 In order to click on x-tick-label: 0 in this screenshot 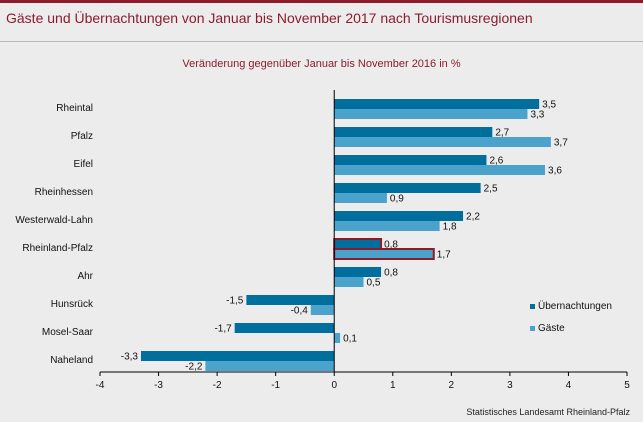, I will do `click(334, 385)`.